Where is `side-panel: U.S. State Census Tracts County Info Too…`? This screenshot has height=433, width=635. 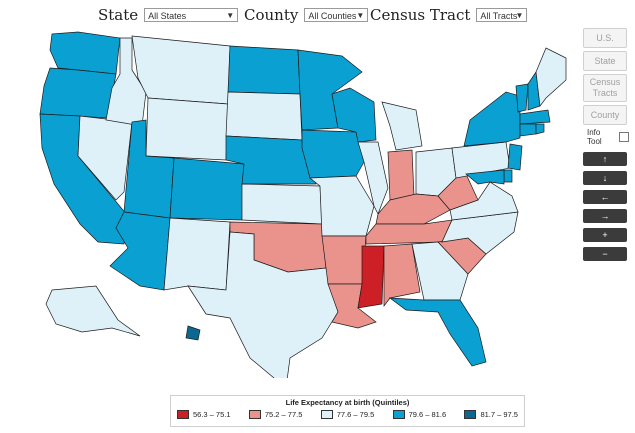
side-panel: U.S. State Census Tracts County Info Too… is located at coordinates (606, 147).